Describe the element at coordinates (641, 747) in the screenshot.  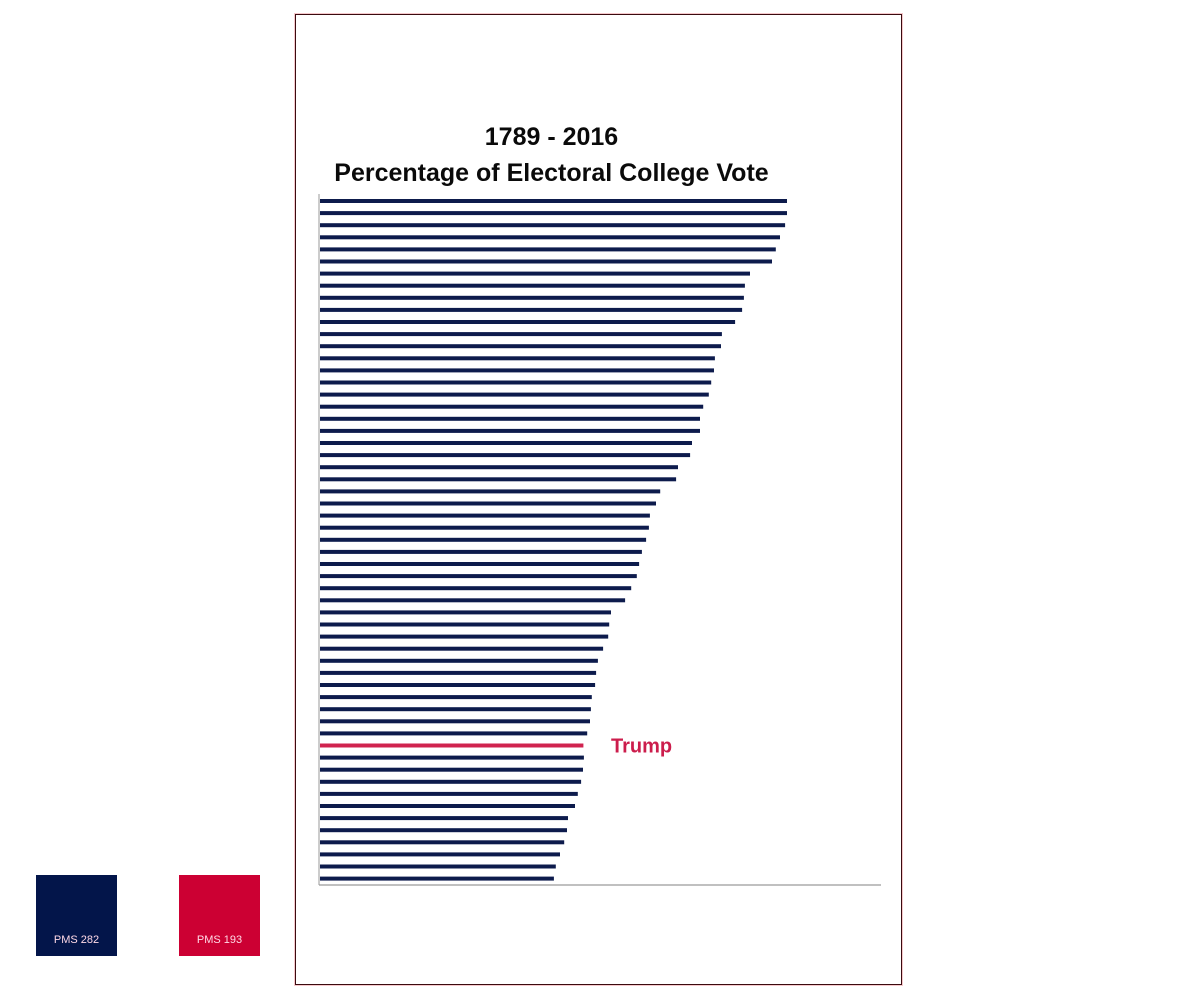
I see `highlight-label: Trump` at that location.